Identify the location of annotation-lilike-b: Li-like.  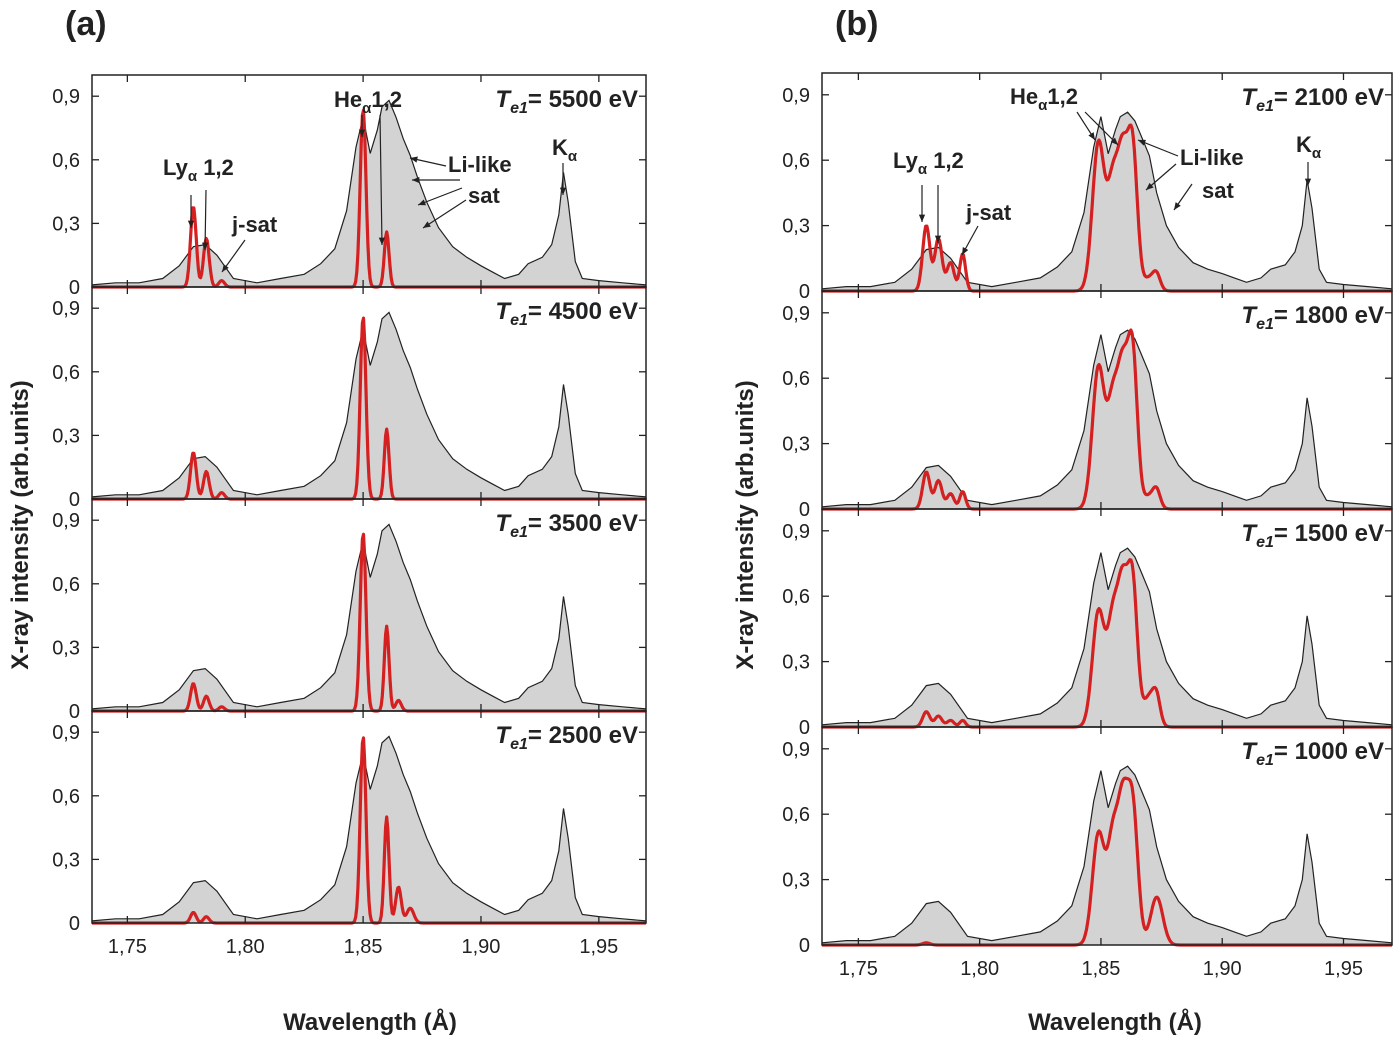
(1212, 157).